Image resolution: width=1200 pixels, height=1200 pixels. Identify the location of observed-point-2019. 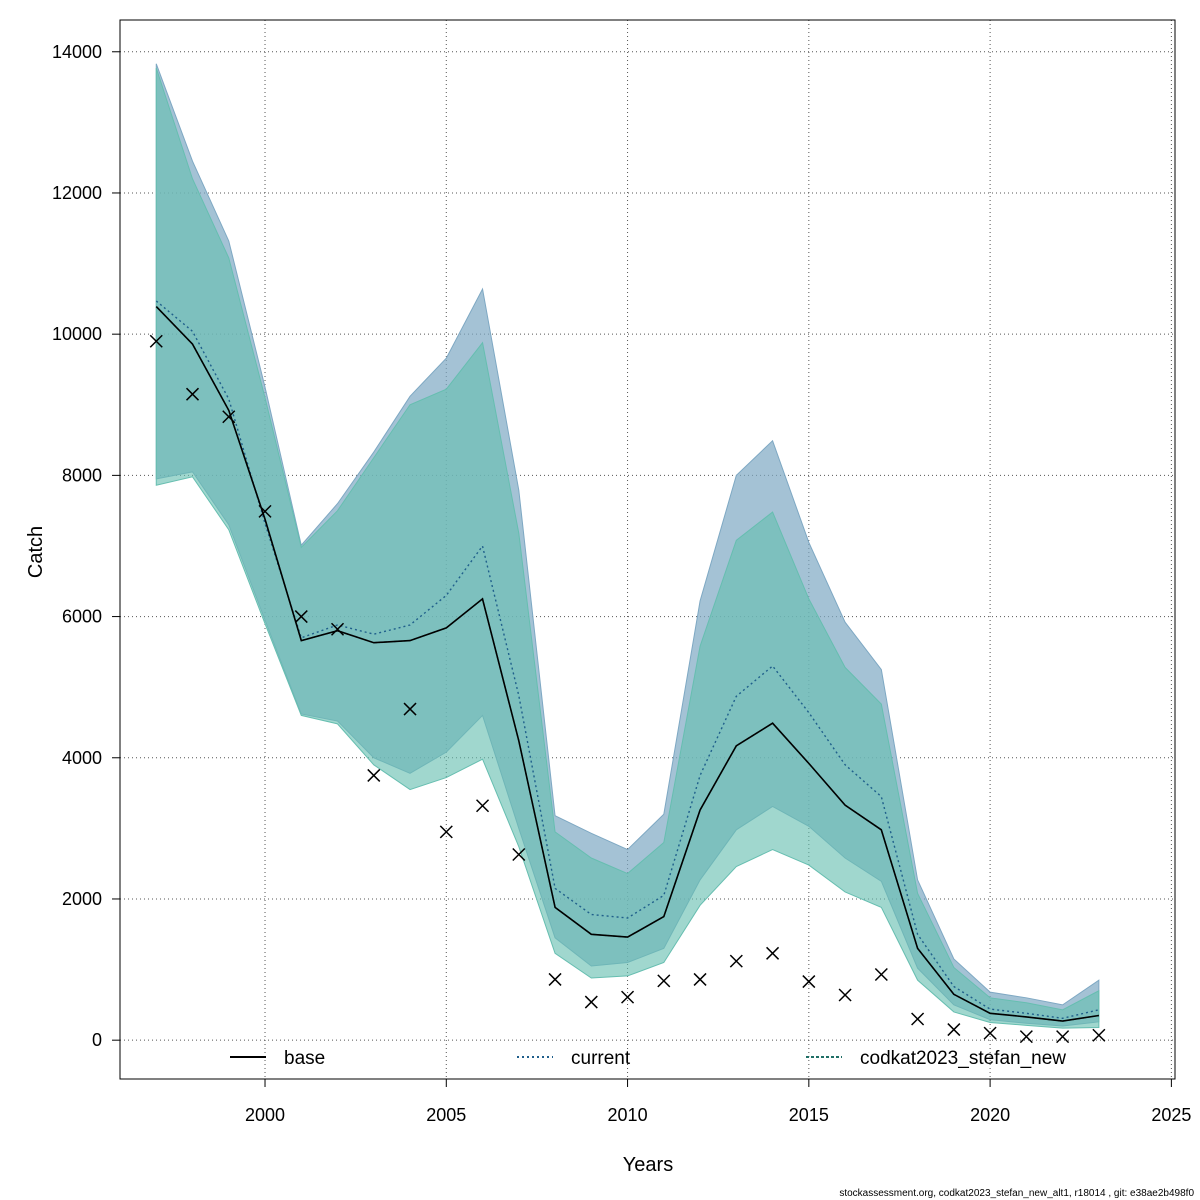
(954, 1030).